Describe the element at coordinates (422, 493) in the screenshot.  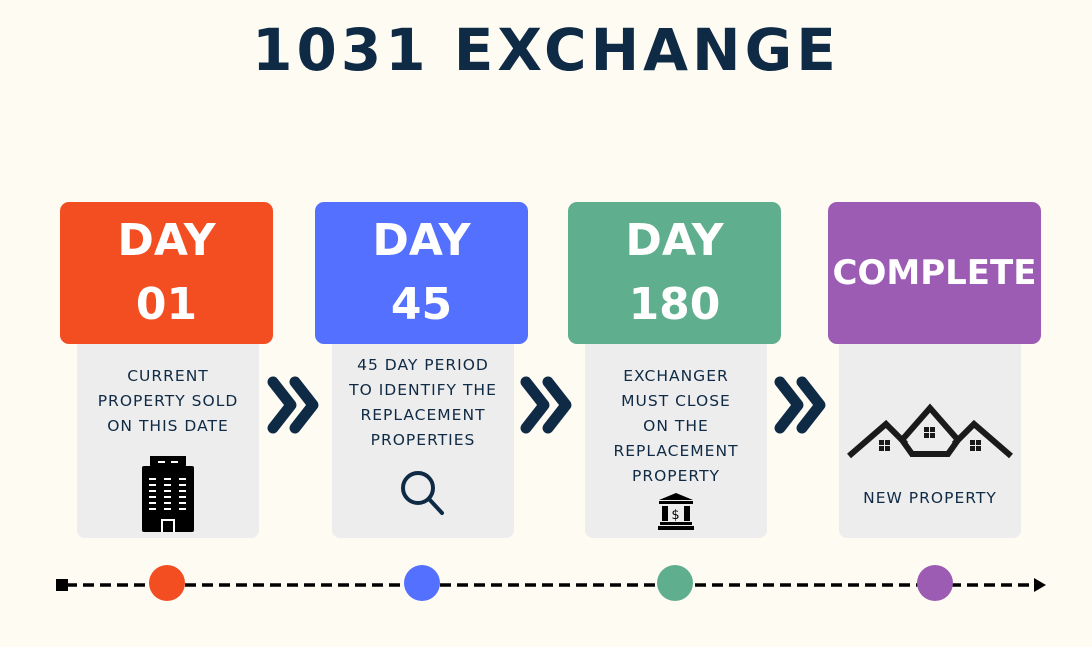
I see `search-icon` at that location.